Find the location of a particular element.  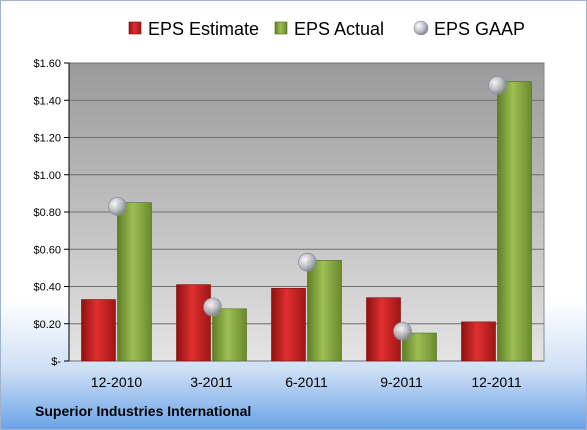

x-category-label: 9-2011 is located at coordinates (401, 382).